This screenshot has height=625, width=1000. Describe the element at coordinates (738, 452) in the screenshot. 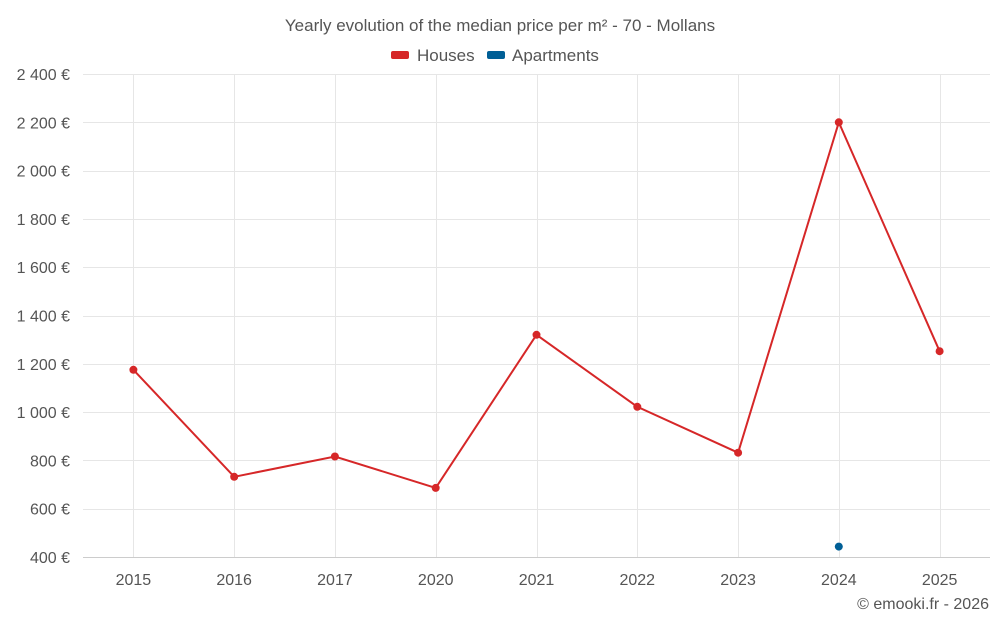

I see `data-point-houses-2023` at that location.